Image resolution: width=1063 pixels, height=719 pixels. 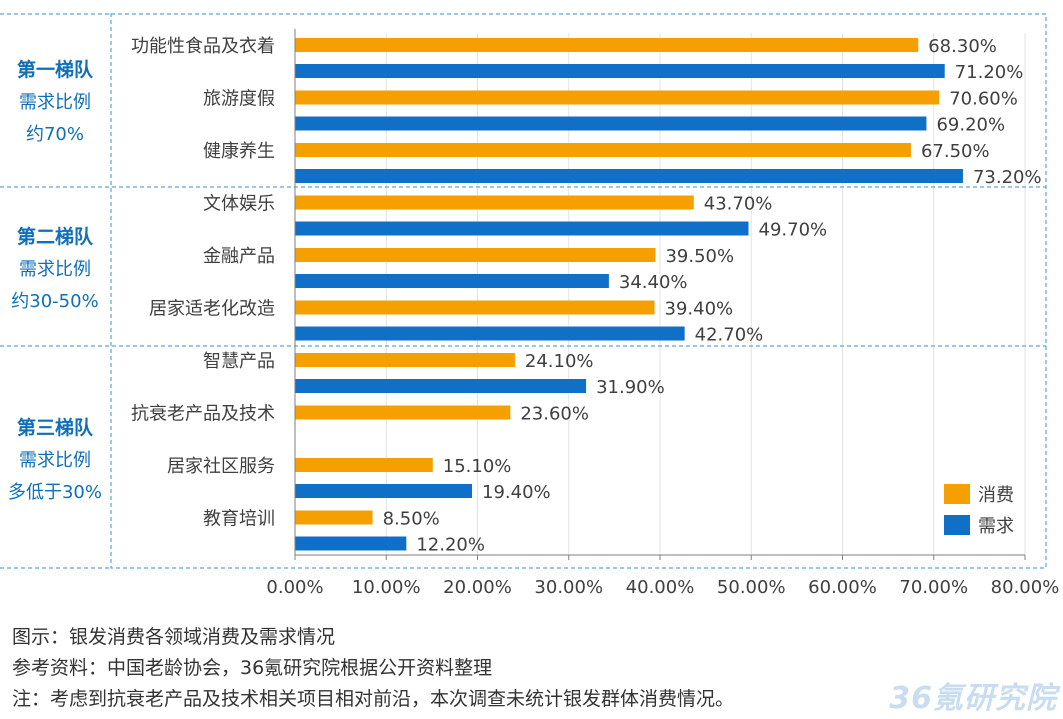 I want to click on tier-range: 多低于30%, so click(x=55, y=492).